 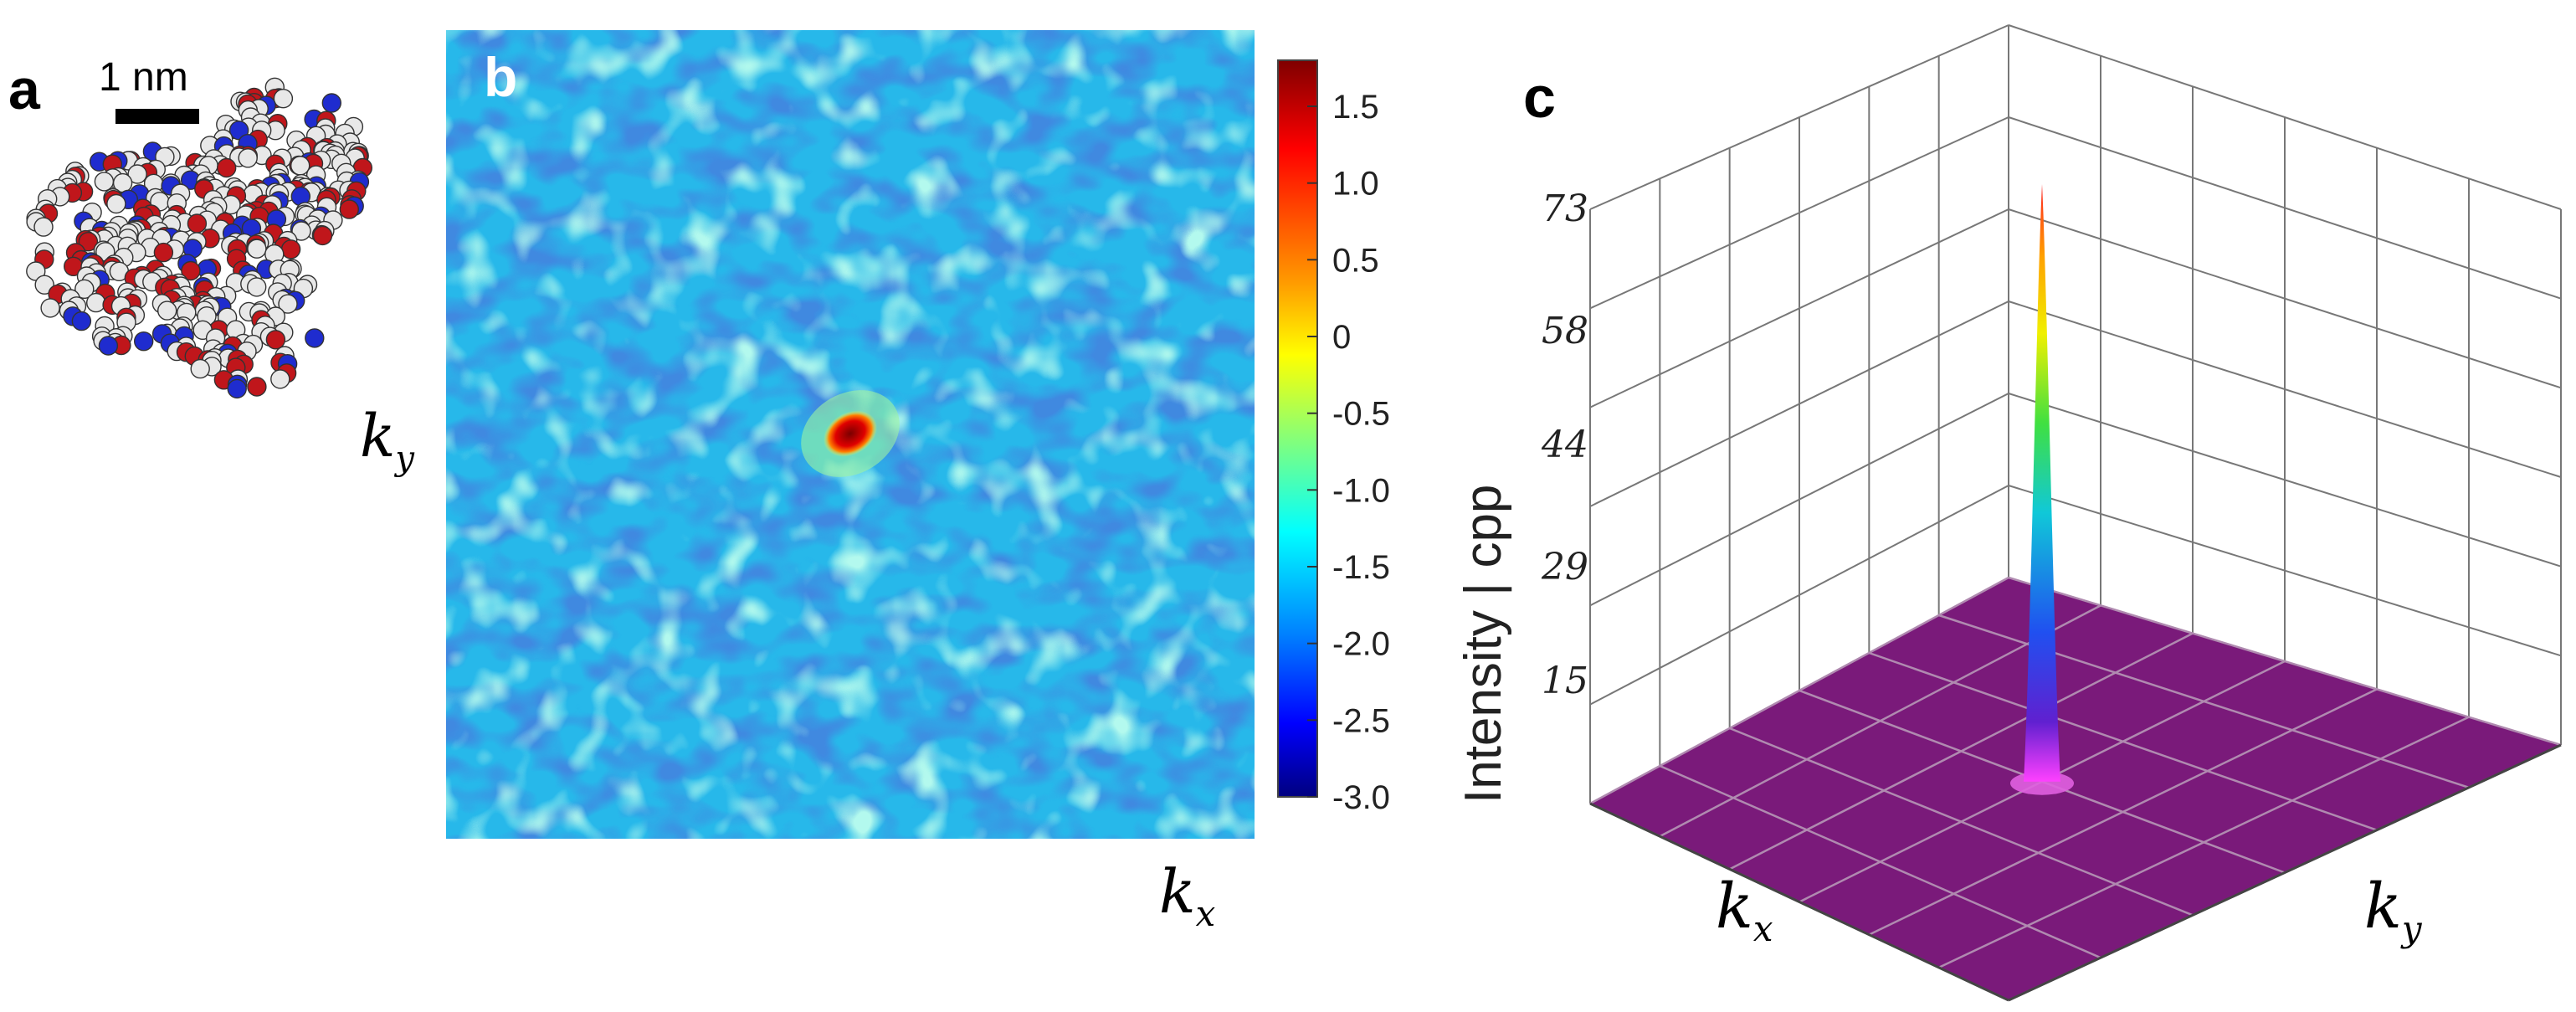 What do you see at coordinates (1565, 681) in the screenshot?
I see `z-tick-label: 15` at bounding box center [1565, 681].